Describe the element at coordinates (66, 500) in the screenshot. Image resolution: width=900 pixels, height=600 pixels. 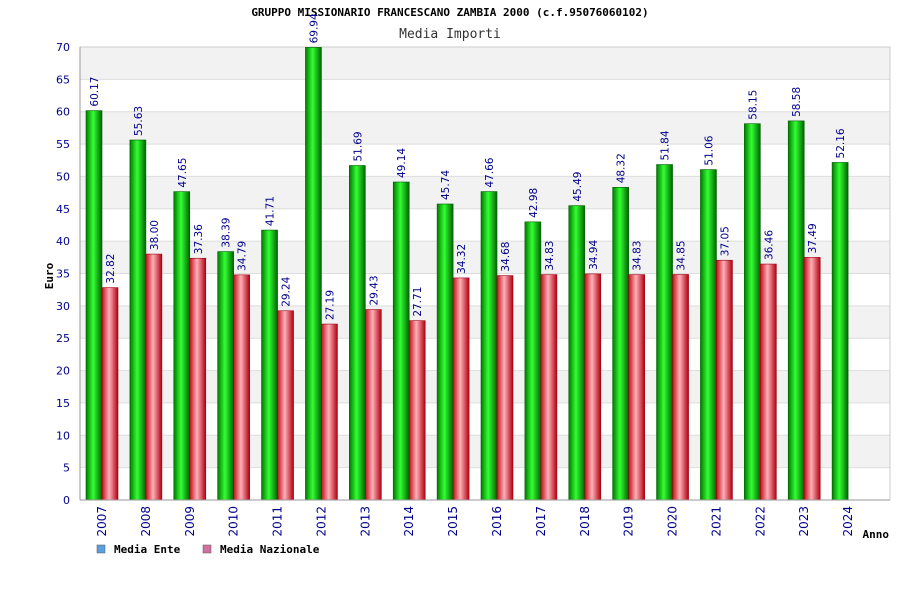
I see `y-tick-label: 0` at that location.